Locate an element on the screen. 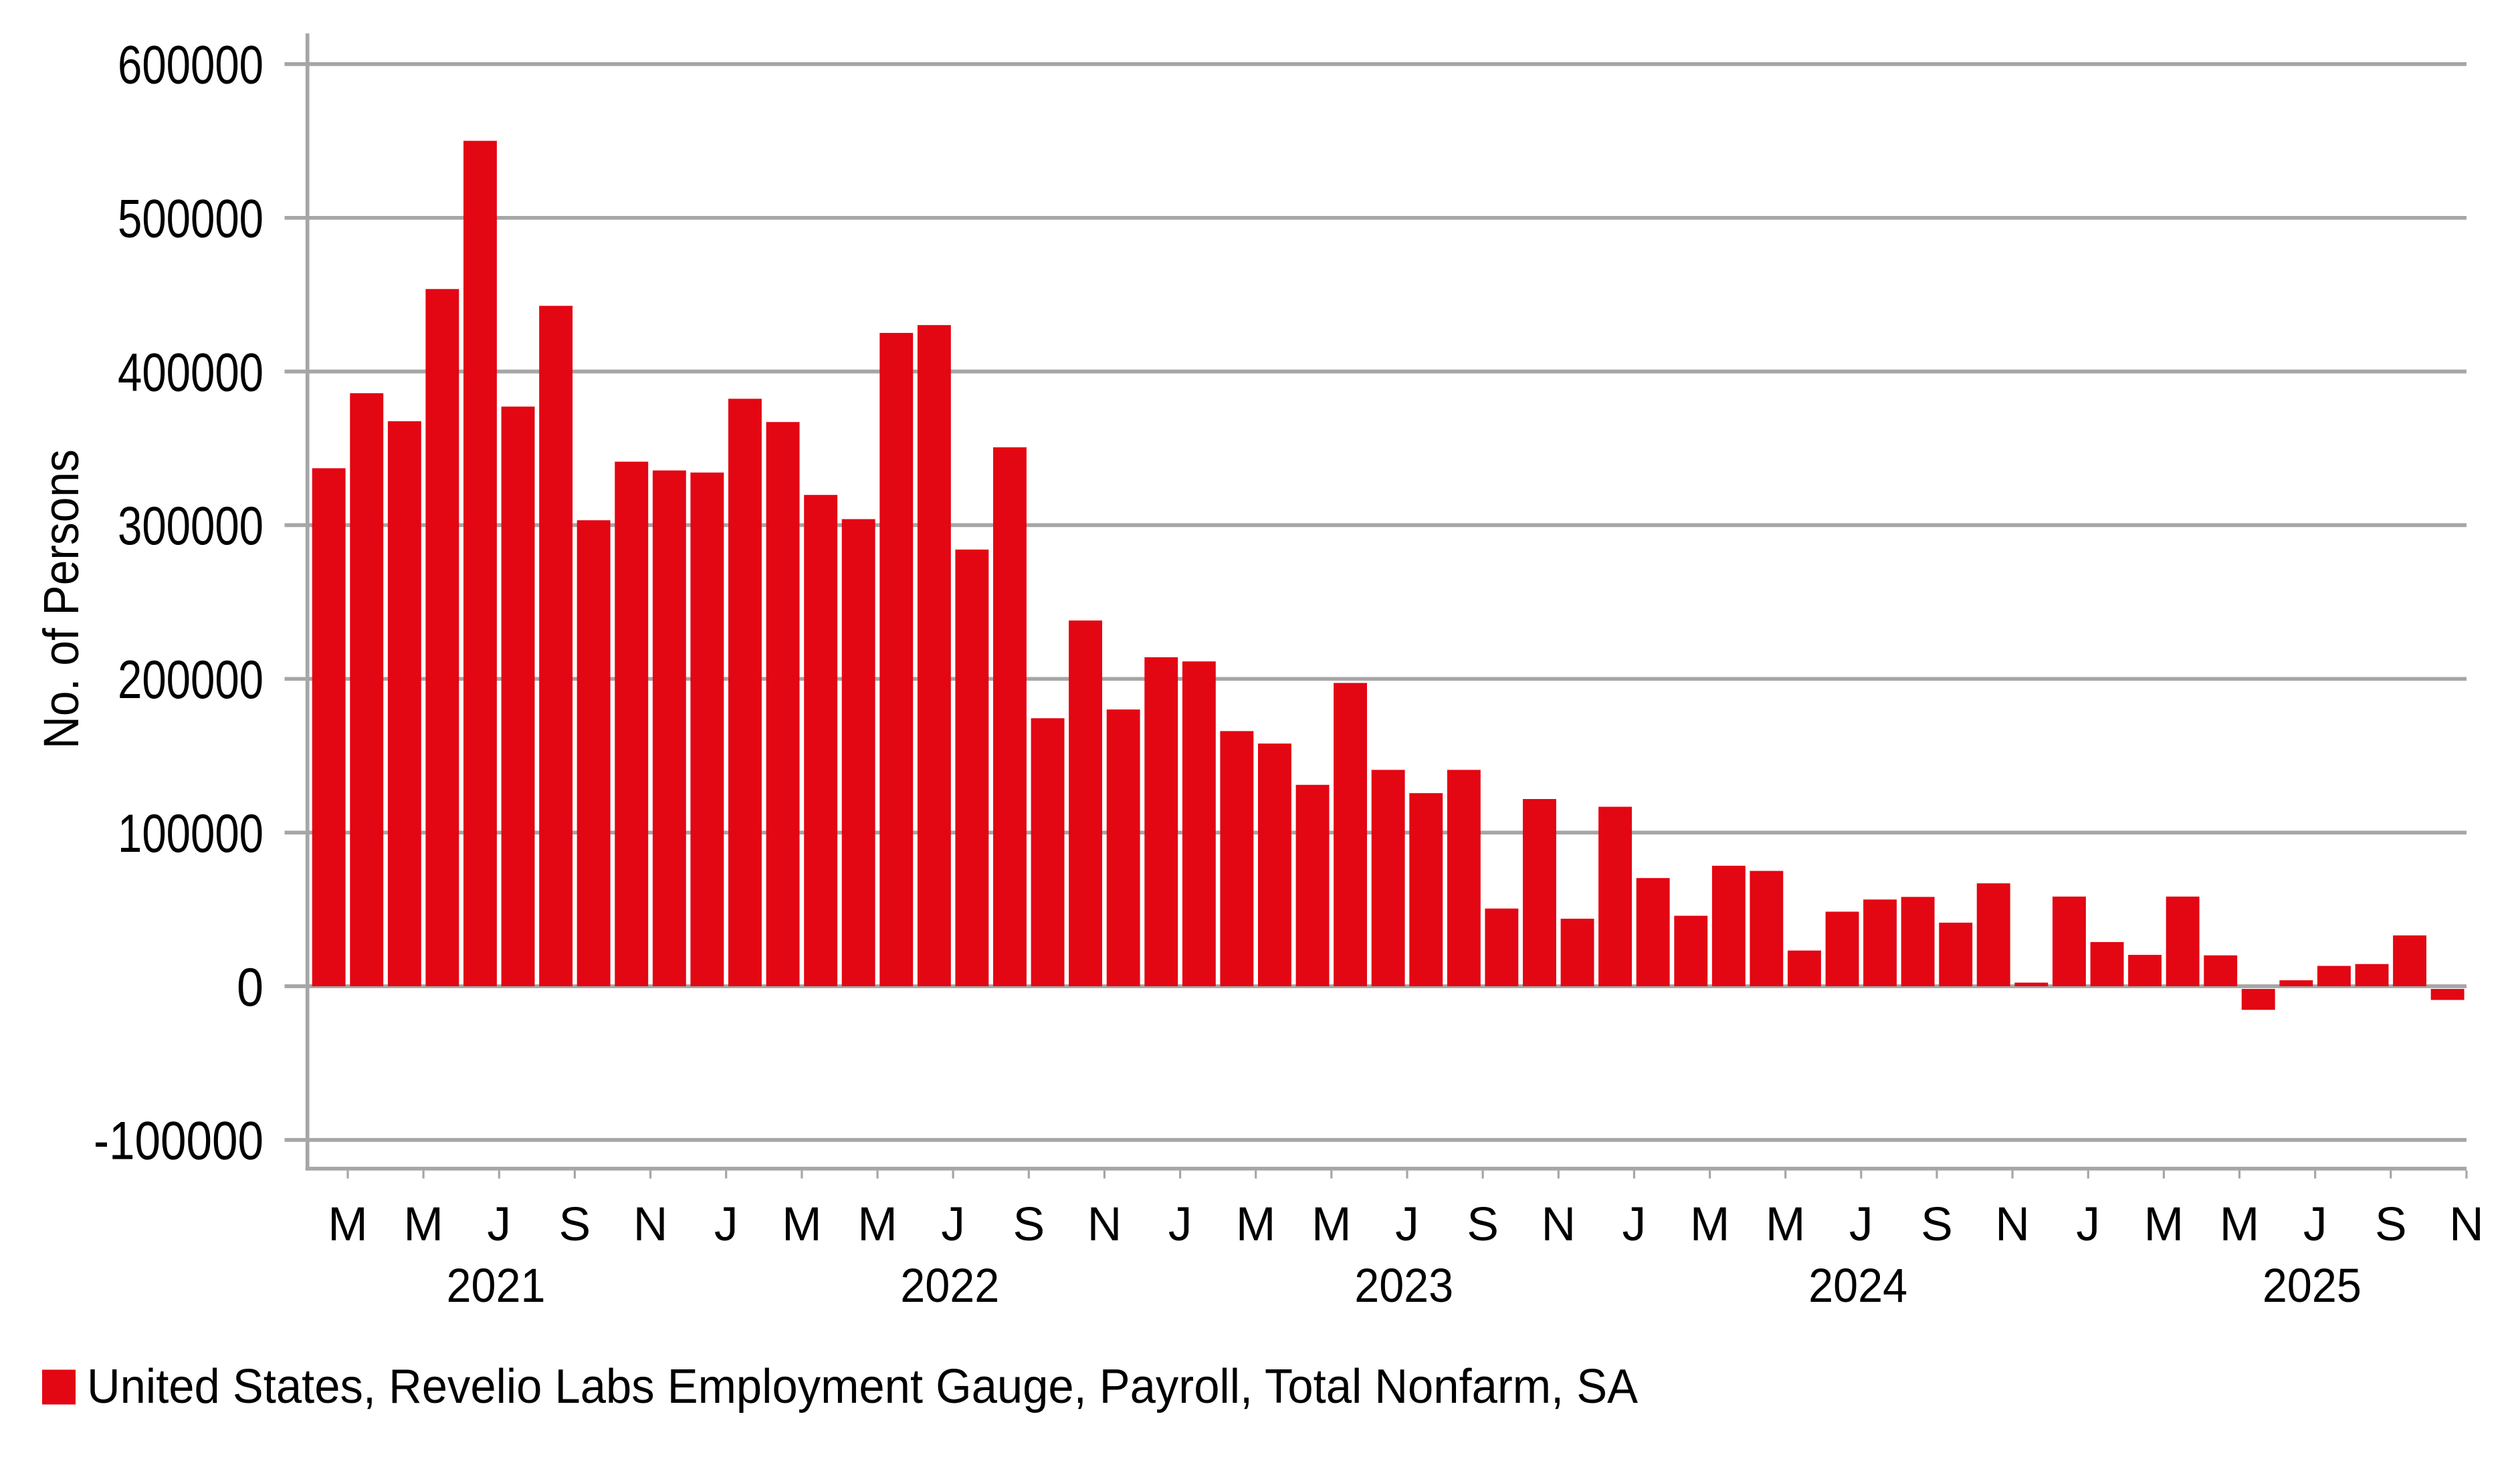 The width and height of the screenshot is (2520, 1471). svg-text: No. of Persons is located at coordinates (61, 599).